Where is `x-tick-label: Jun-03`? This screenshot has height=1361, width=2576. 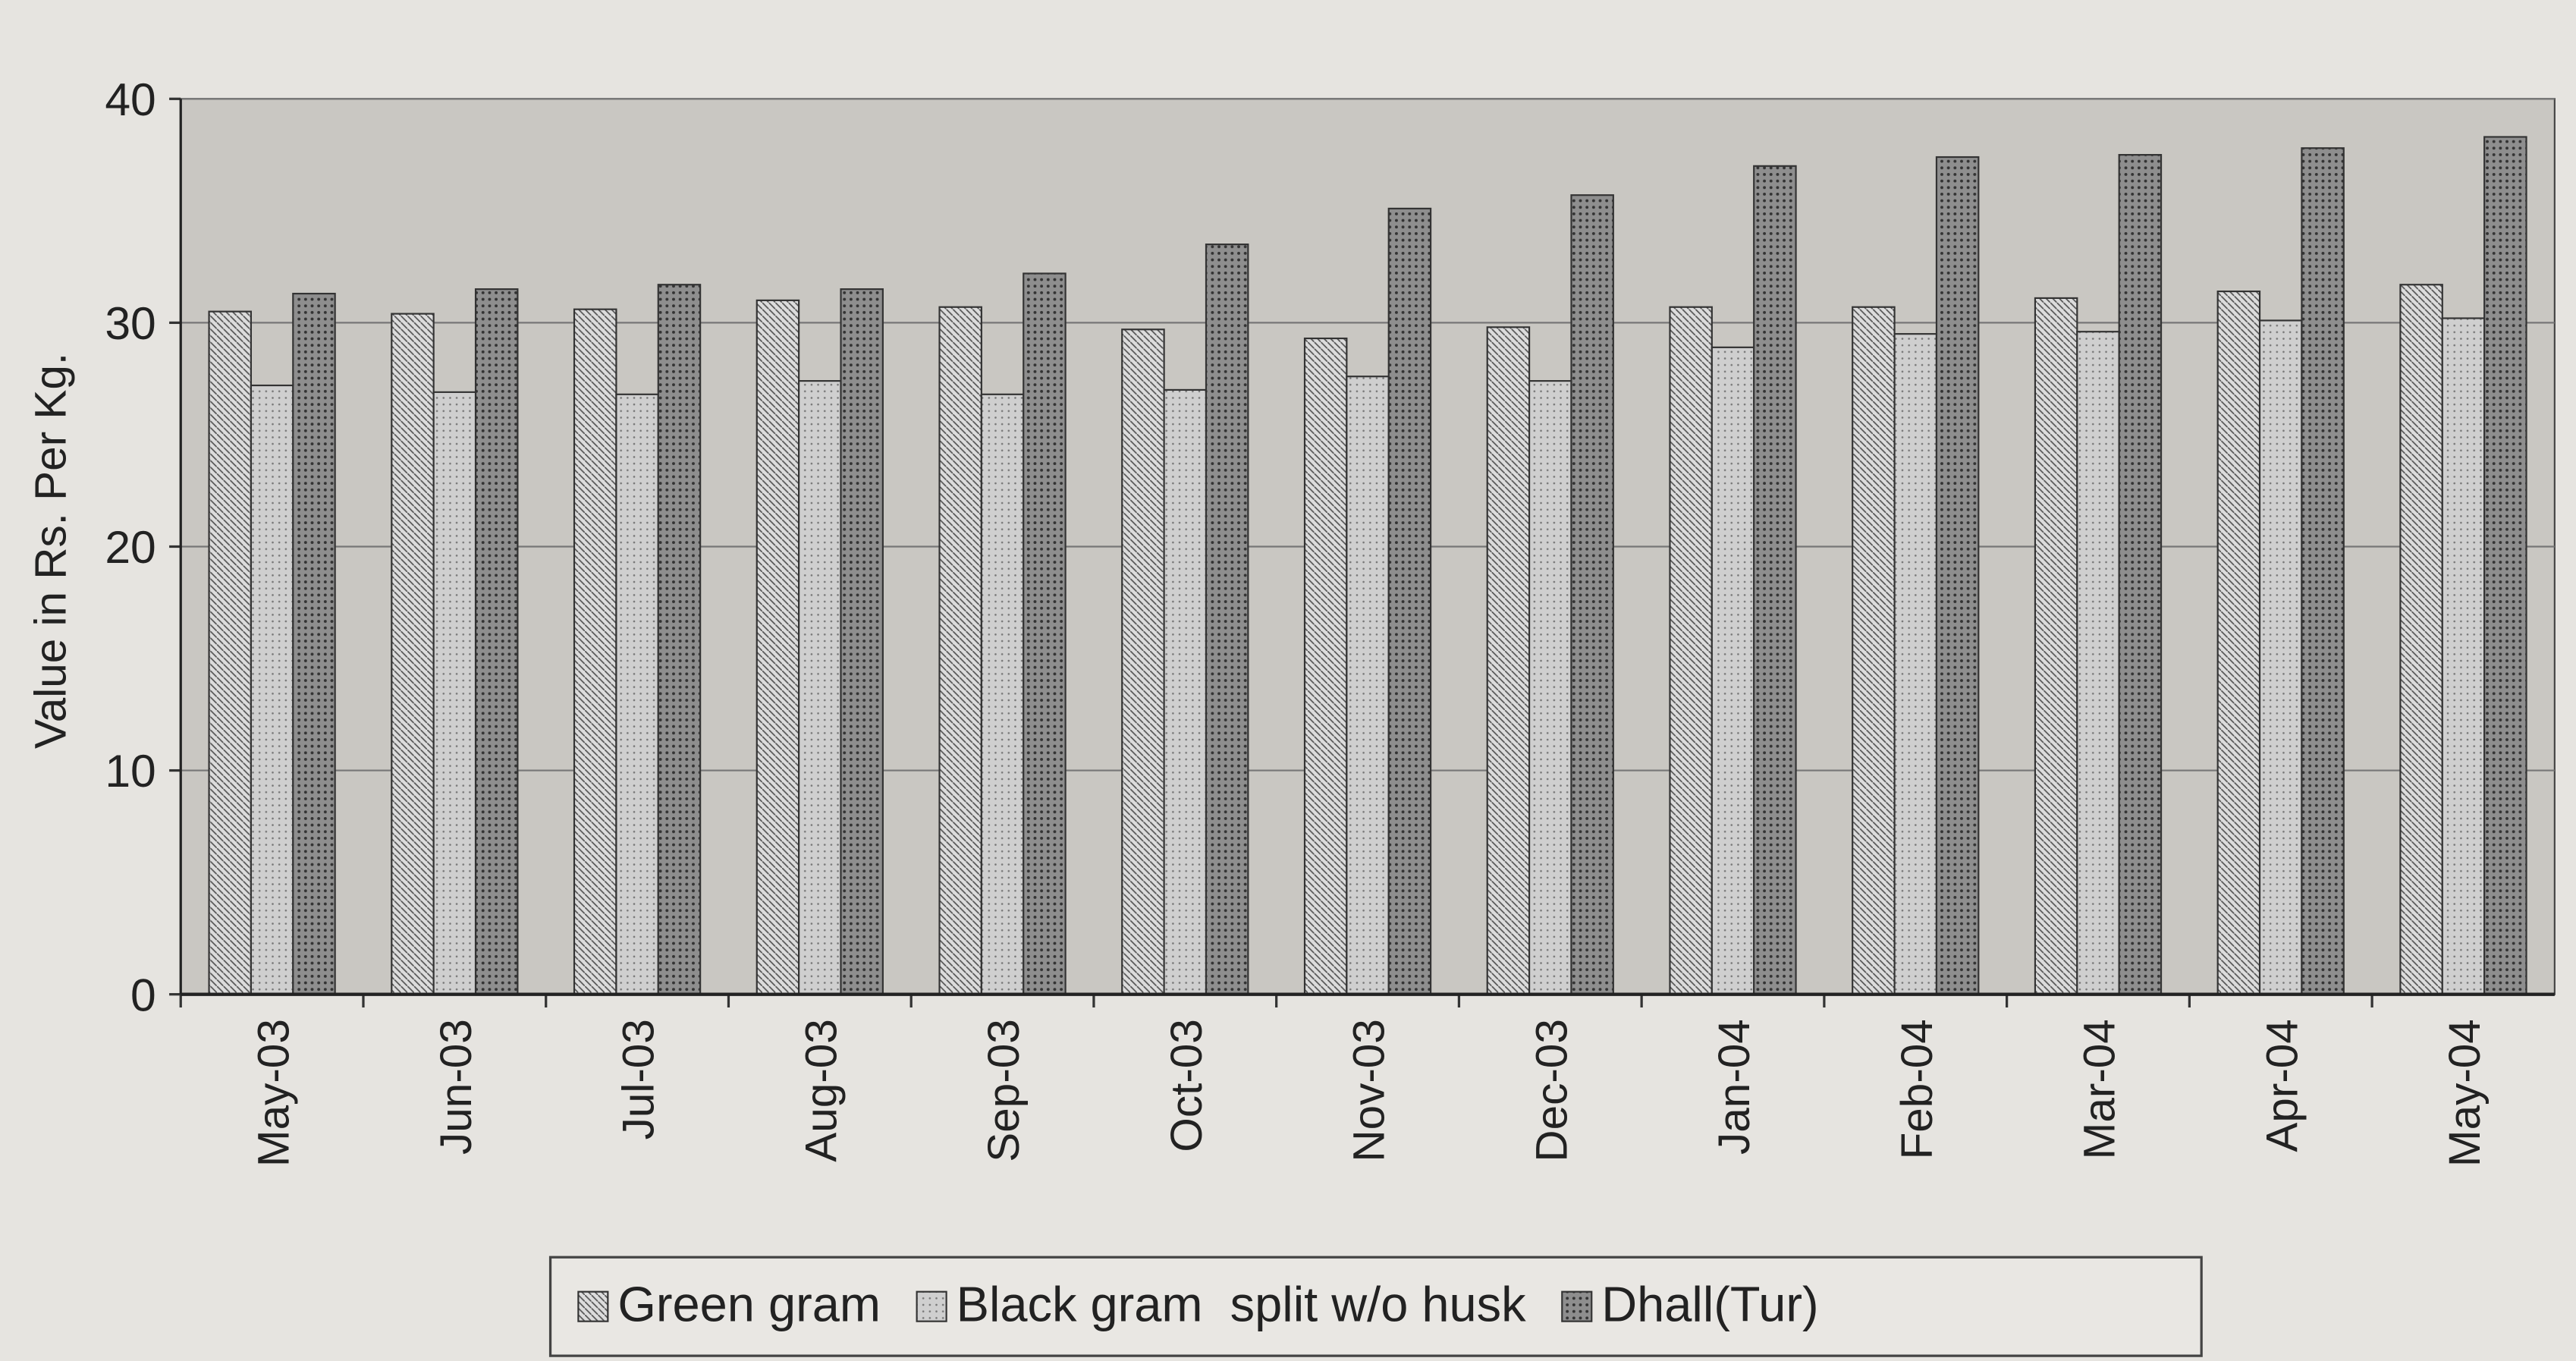 x-tick-label: Jun-03 is located at coordinates (456, 1087).